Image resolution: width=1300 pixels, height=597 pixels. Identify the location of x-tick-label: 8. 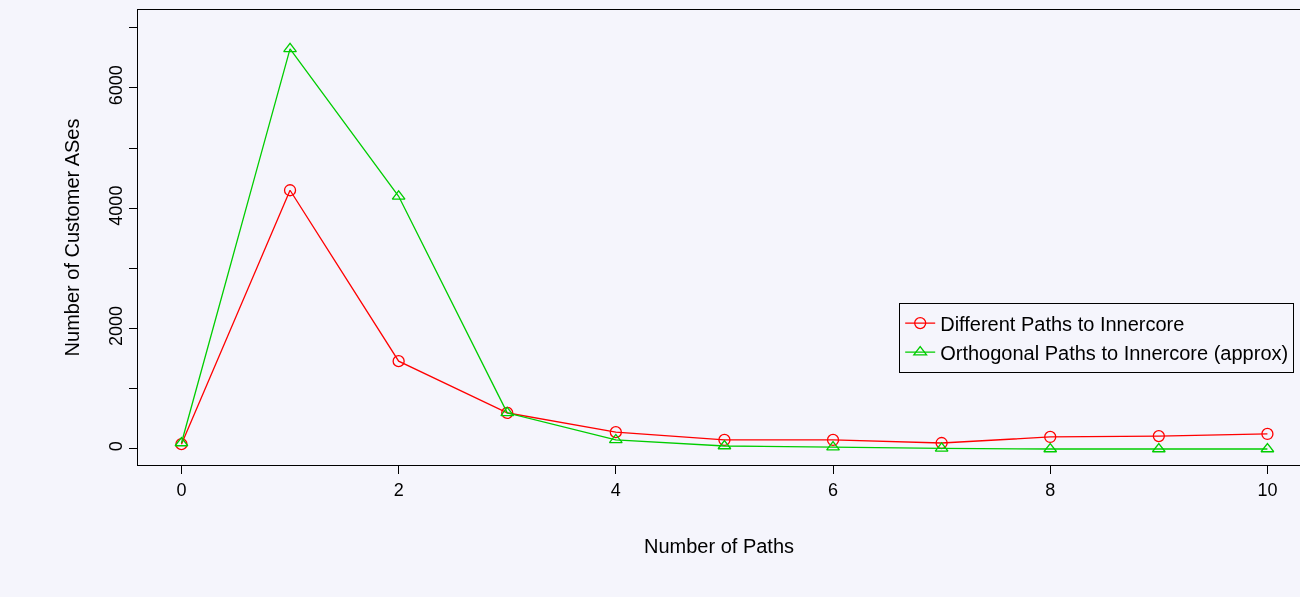
(1050, 489).